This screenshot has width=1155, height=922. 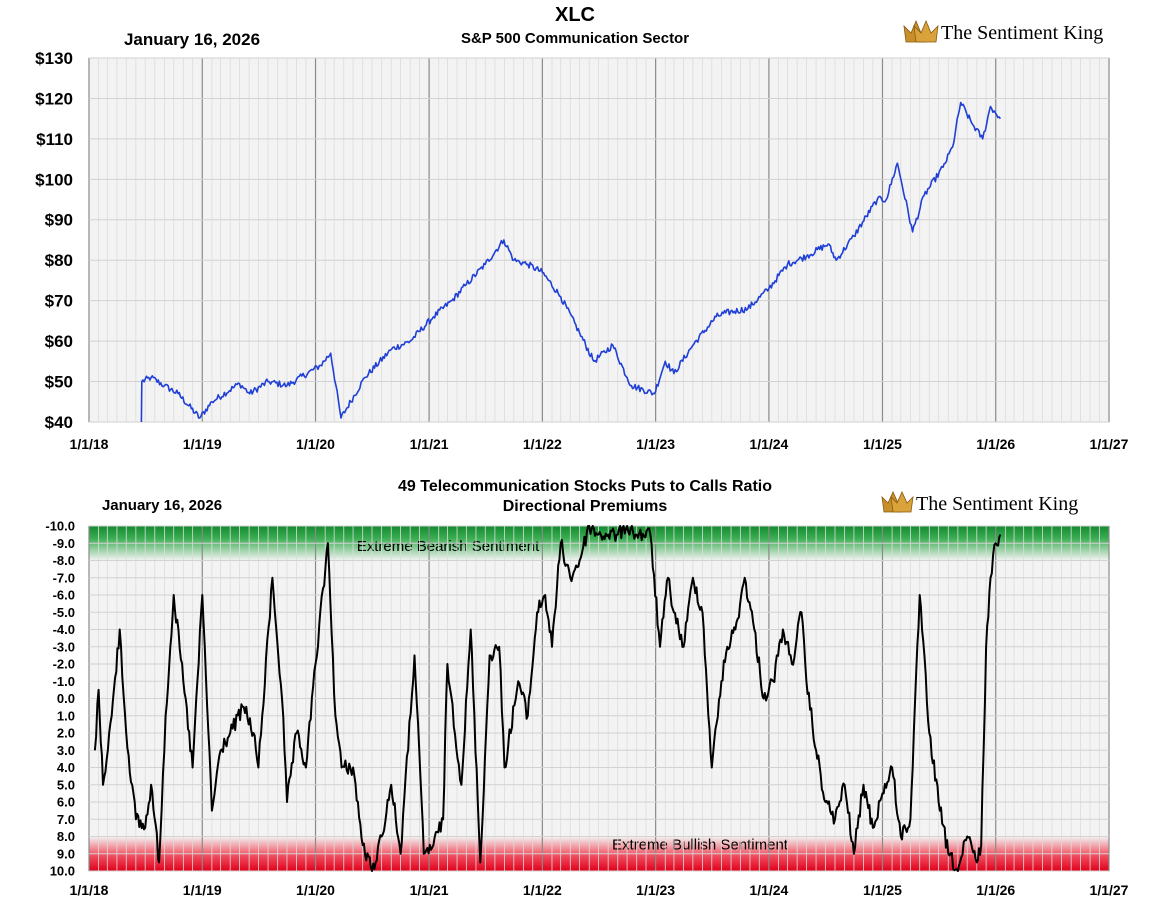 What do you see at coordinates (64, 577) in the screenshot?
I see `y-tick-label: -7.0` at bounding box center [64, 577].